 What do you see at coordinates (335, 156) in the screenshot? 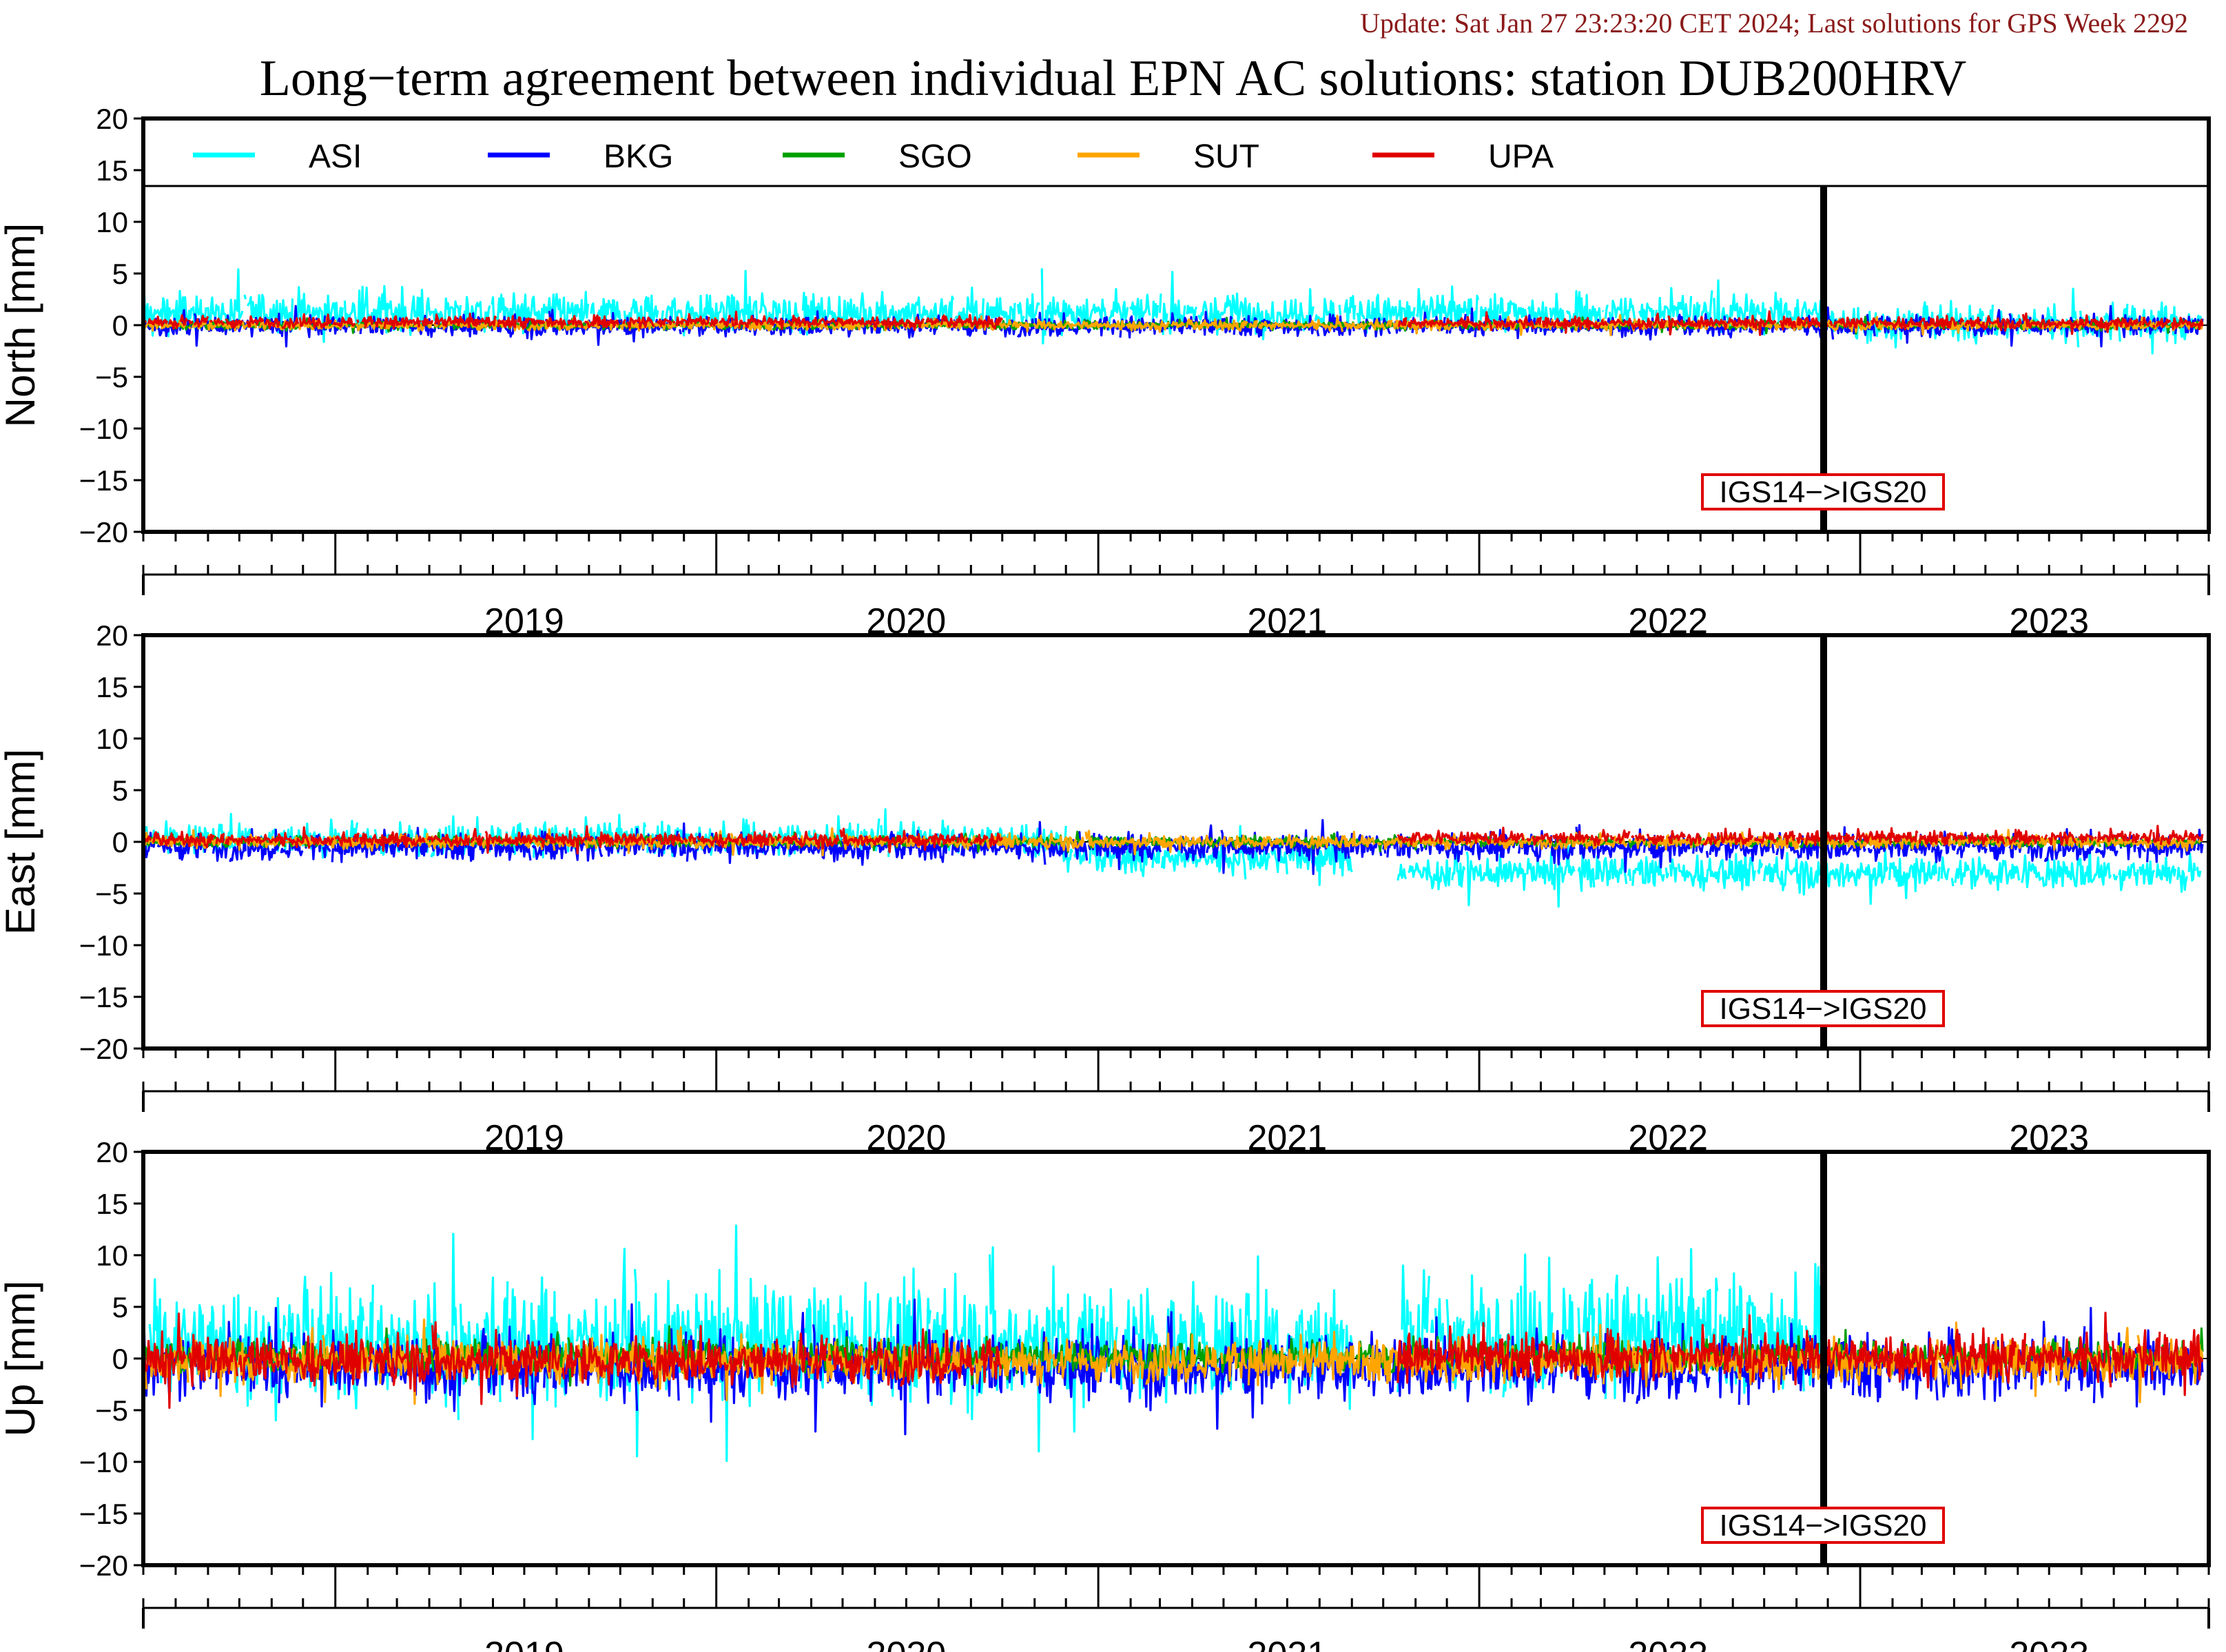
I see `legend-label-asi: ASI` at bounding box center [335, 156].